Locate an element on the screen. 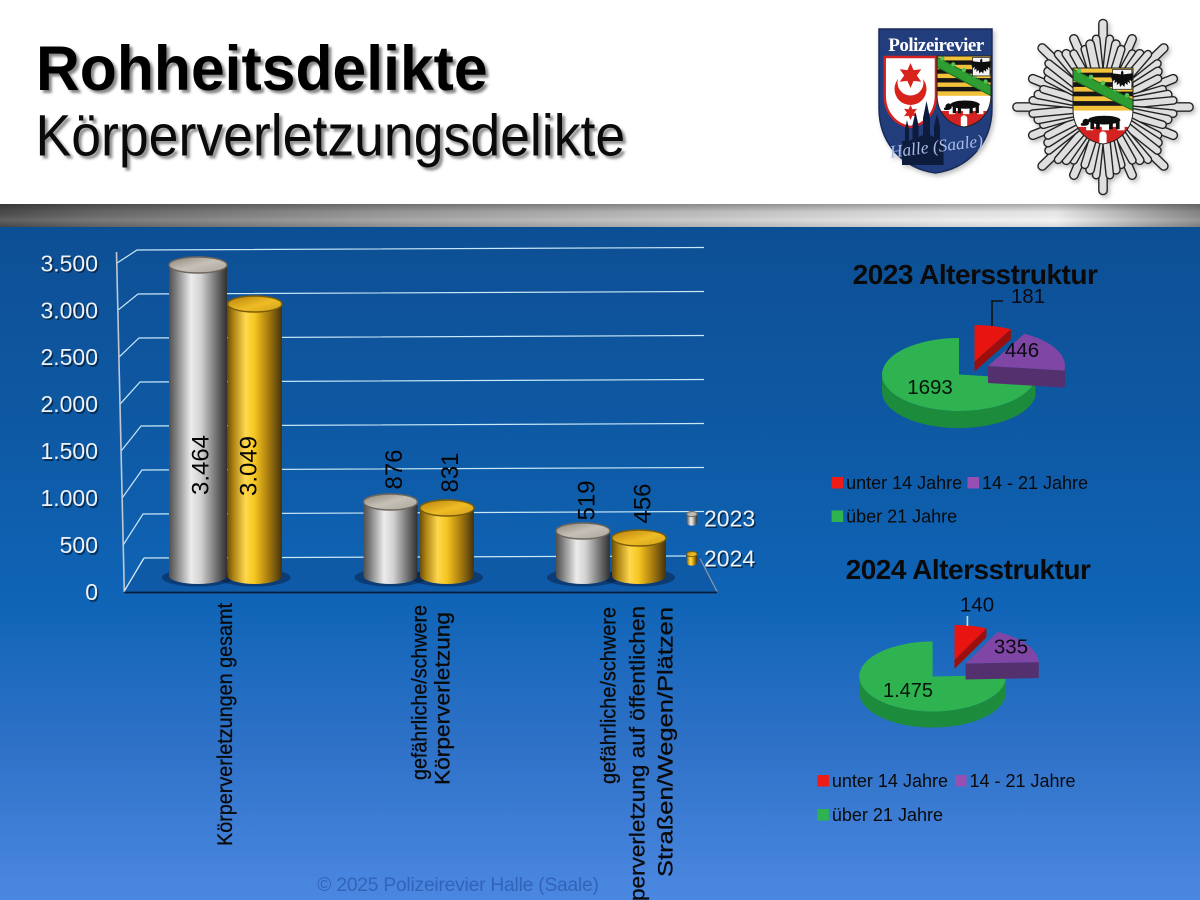  svg-text: Polizeirevier is located at coordinates (936, 45).